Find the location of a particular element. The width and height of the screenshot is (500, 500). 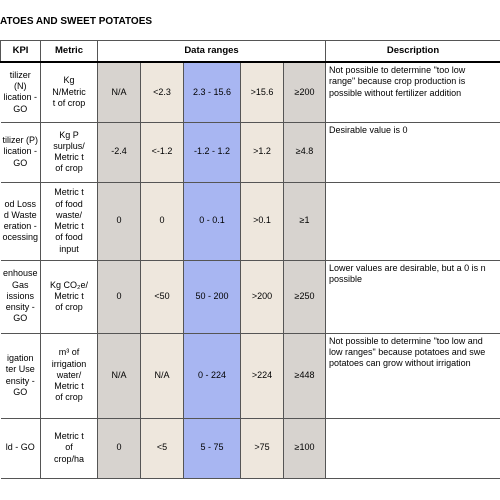

header-cell: Data ranges is located at coordinates (211, 51).